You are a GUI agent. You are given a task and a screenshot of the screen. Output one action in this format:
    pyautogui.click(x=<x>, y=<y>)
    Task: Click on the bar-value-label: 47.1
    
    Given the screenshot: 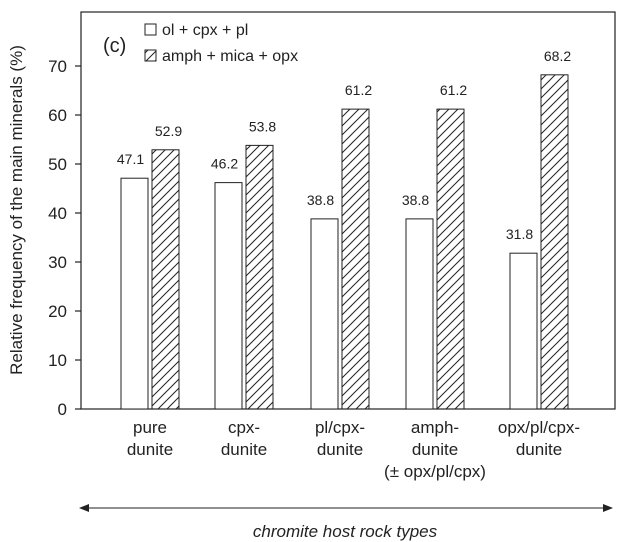 What is the action you would take?
    pyautogui.click(x=130, y=159)
    